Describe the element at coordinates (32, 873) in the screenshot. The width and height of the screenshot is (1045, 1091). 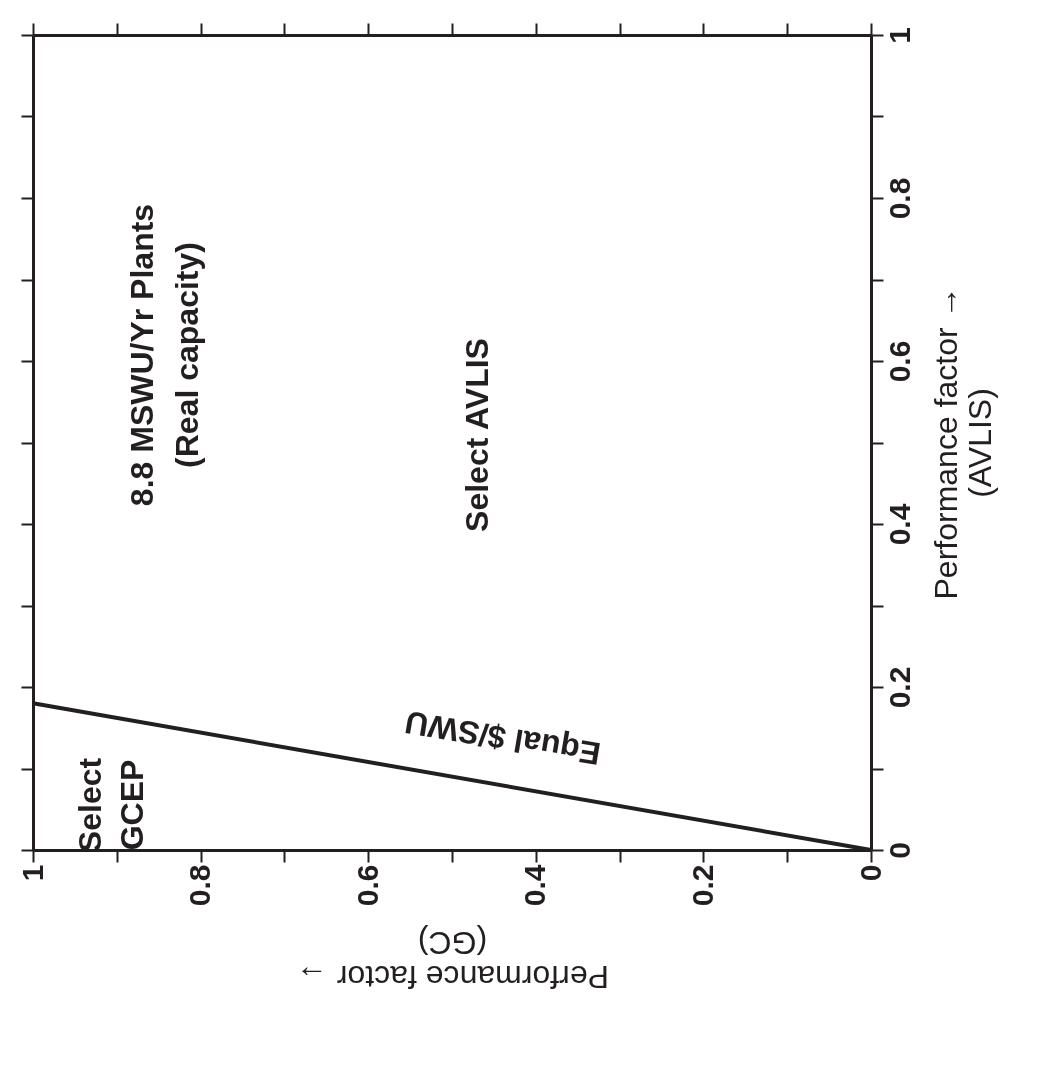
I see `x-tick-label: 1` at that location.